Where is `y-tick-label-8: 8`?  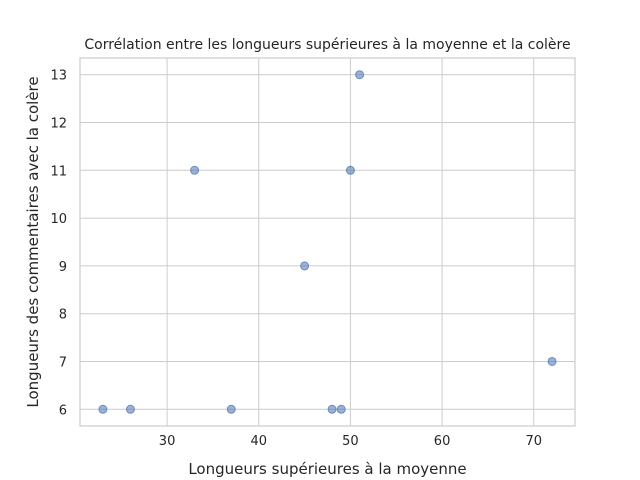 y-tick-label-8: 8 is located at coordinates (63, 315).